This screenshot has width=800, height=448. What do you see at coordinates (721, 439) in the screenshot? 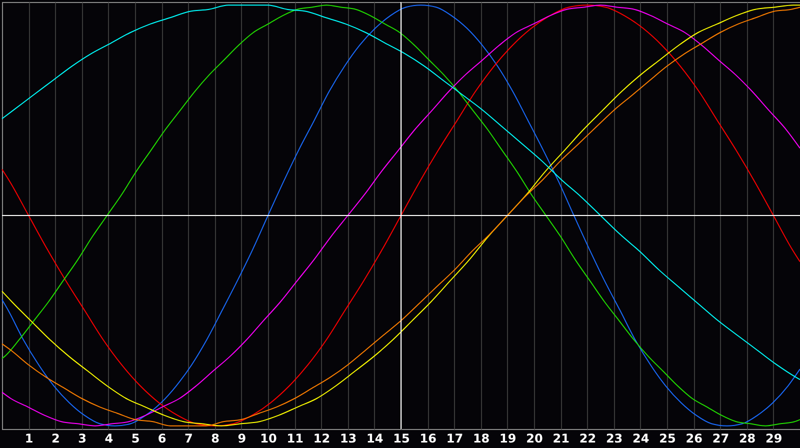
I see `x-tick-label: 27` at bounding box center [721, 439].